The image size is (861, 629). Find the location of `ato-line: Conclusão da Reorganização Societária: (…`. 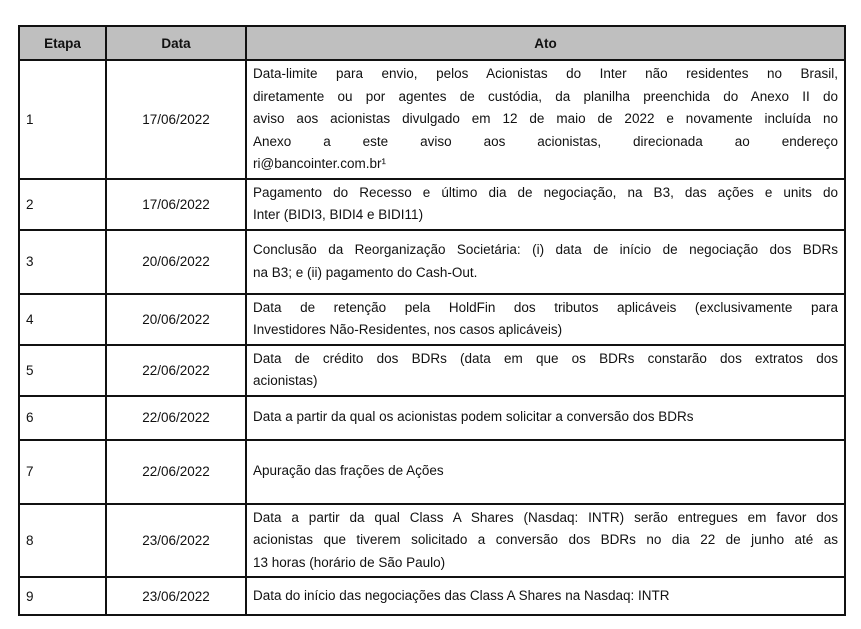

ato-line: Conclusão da Reorganização Societária: (… is located at coordinates (545, 249).